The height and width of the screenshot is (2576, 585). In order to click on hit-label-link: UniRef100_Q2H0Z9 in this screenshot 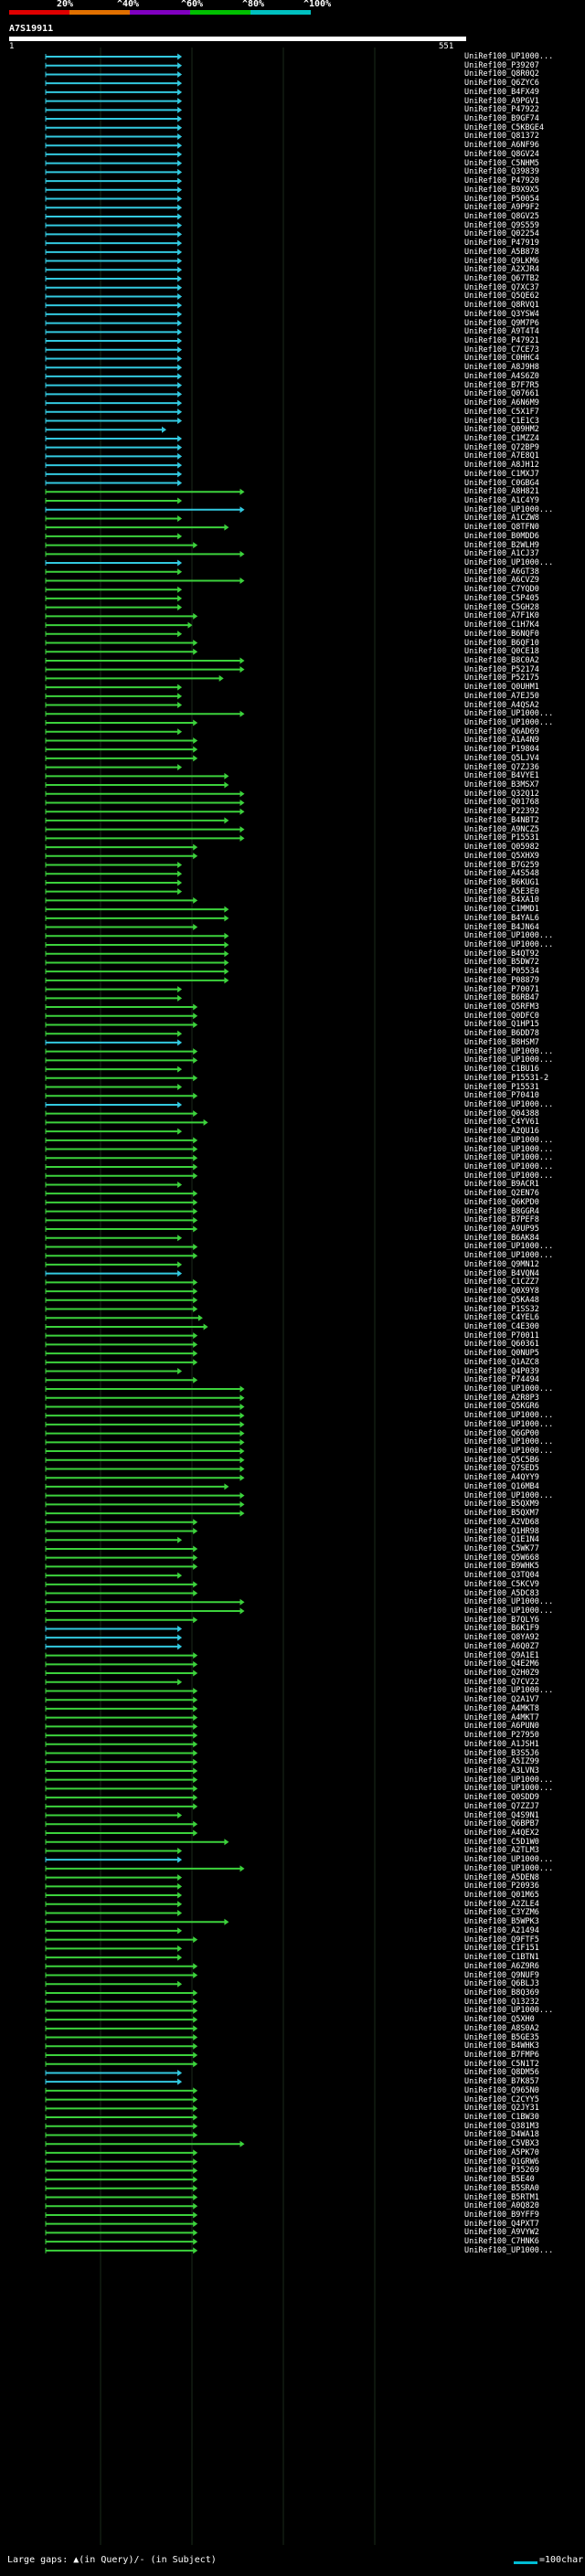, I will do `click(502, 1674)`.